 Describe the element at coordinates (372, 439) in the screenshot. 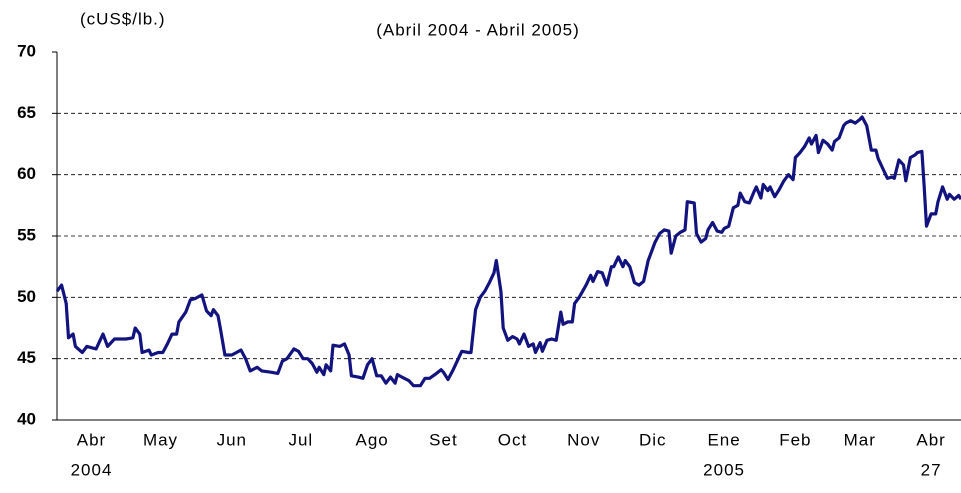

I see `x-tick-label: Ago` at that location.